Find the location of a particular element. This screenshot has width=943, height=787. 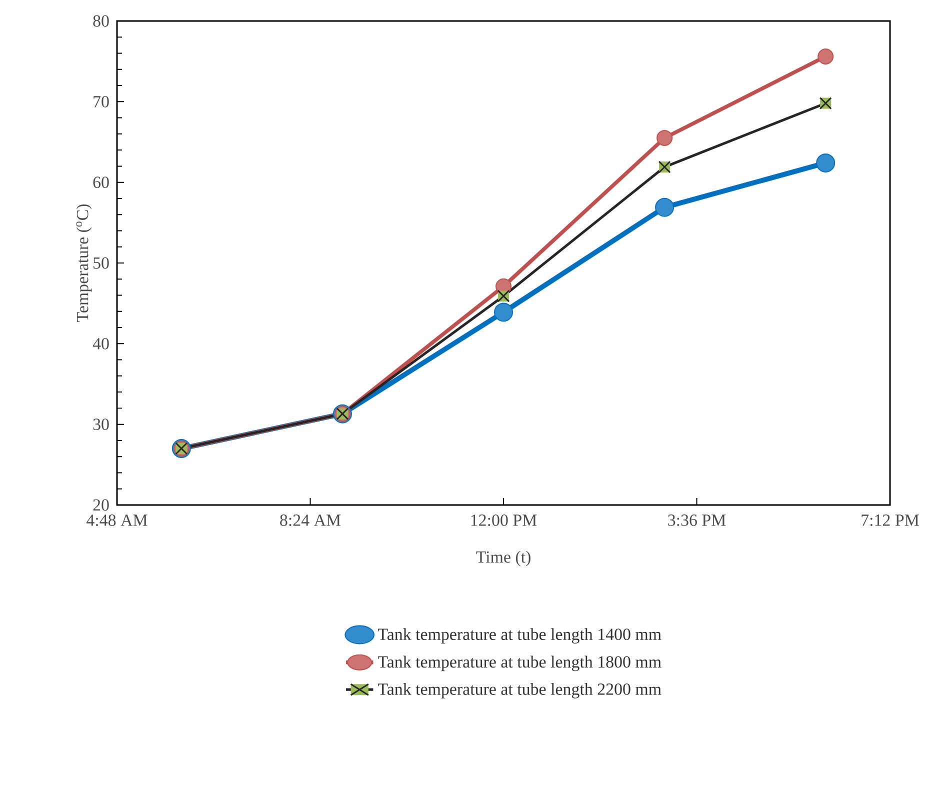

y-tick-label: 80 is located at coordinates (101, 21).